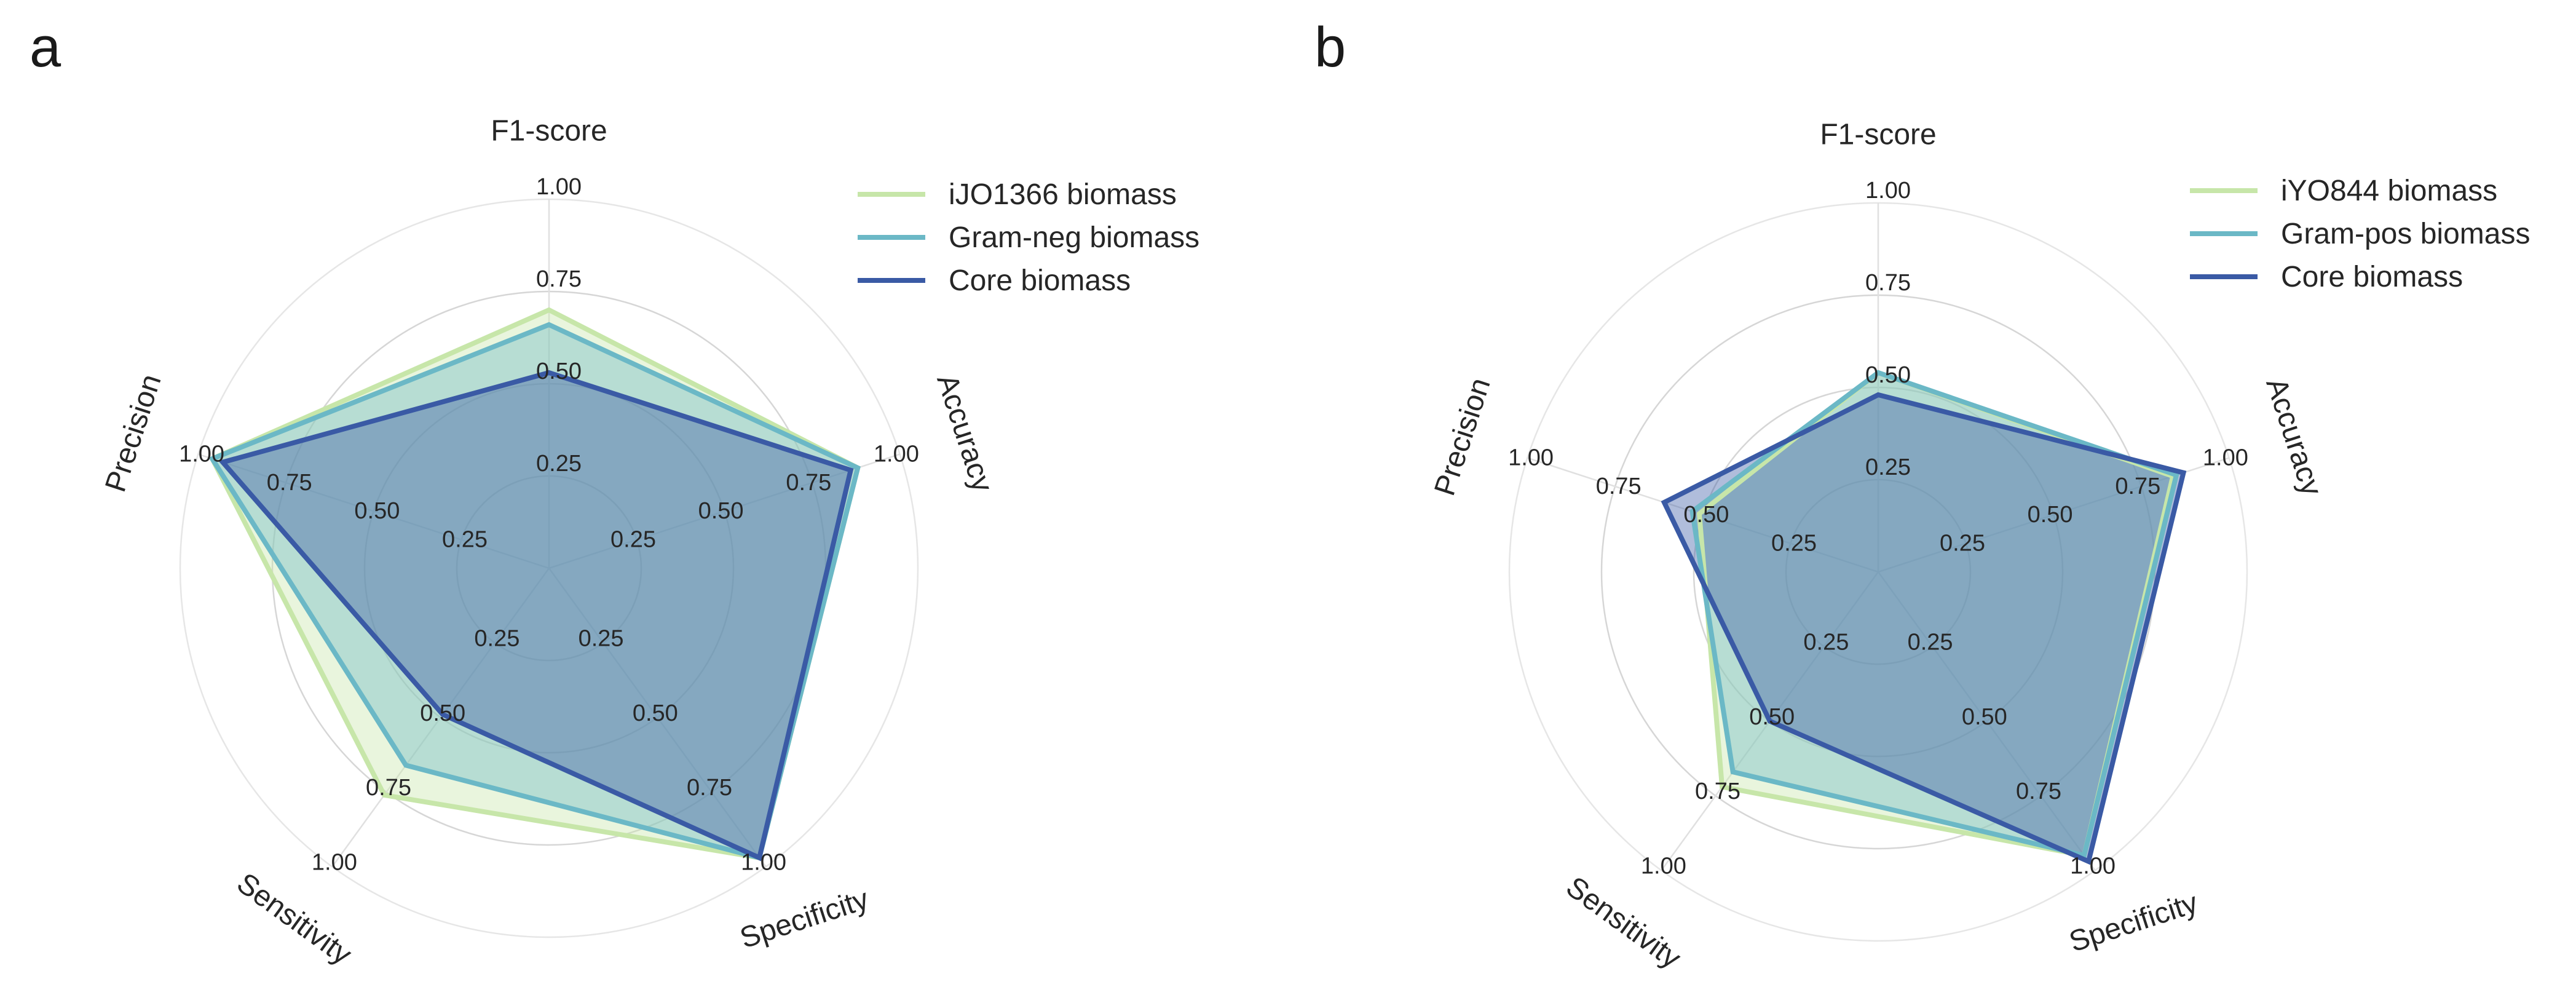  I want to click on series-area-gram-neg-biomass, so click(535, 591).